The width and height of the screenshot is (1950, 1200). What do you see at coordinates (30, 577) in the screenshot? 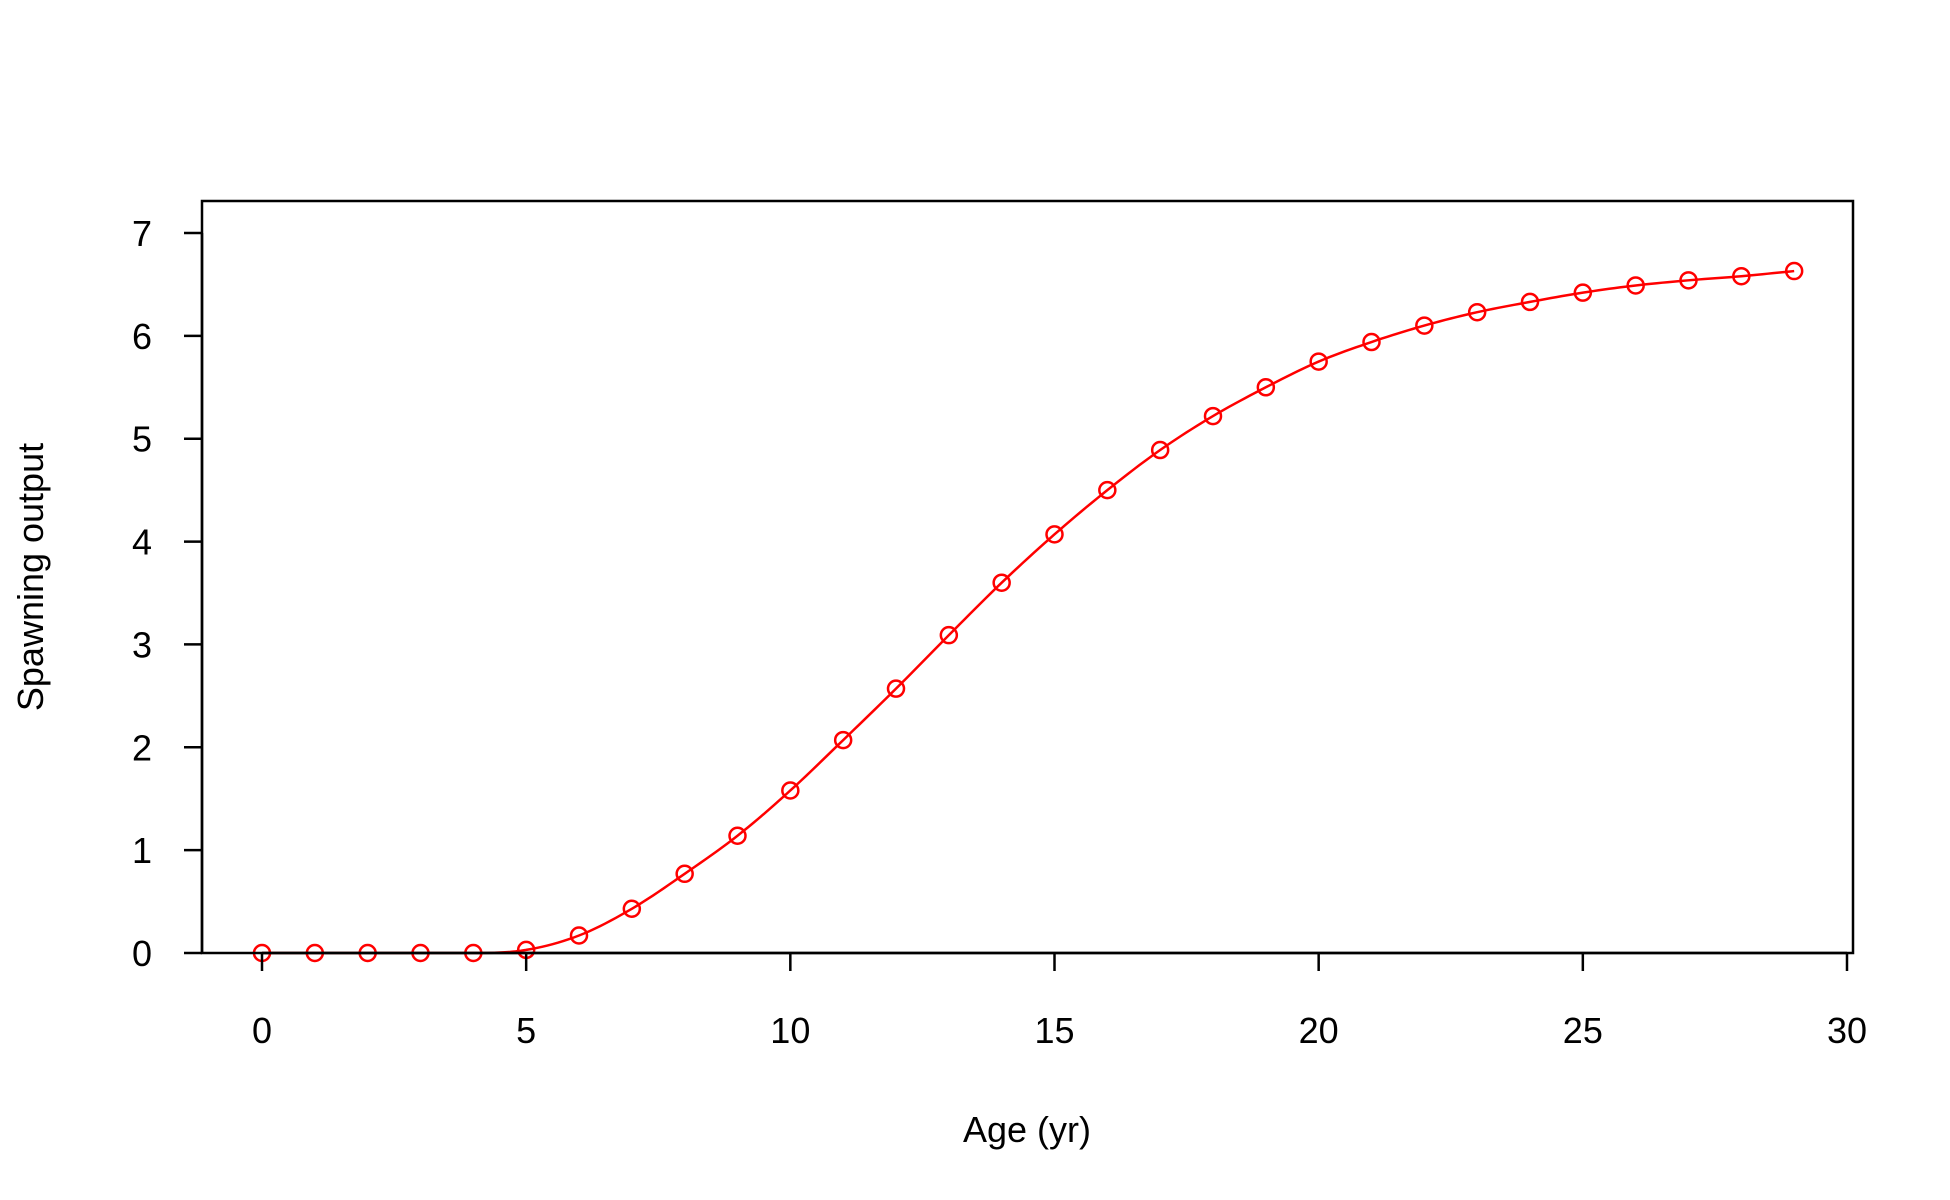
I see `y-axis-title: Spawning output` at bounding box center [30, 577].